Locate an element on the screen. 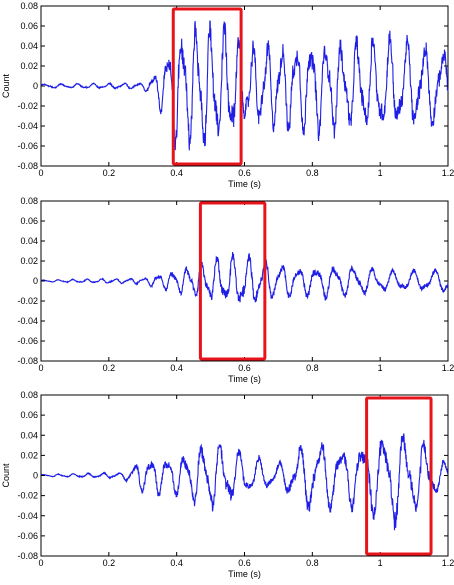 This screenshot has height=585, width=454. signal-trace is located at coordinates (244, 277).